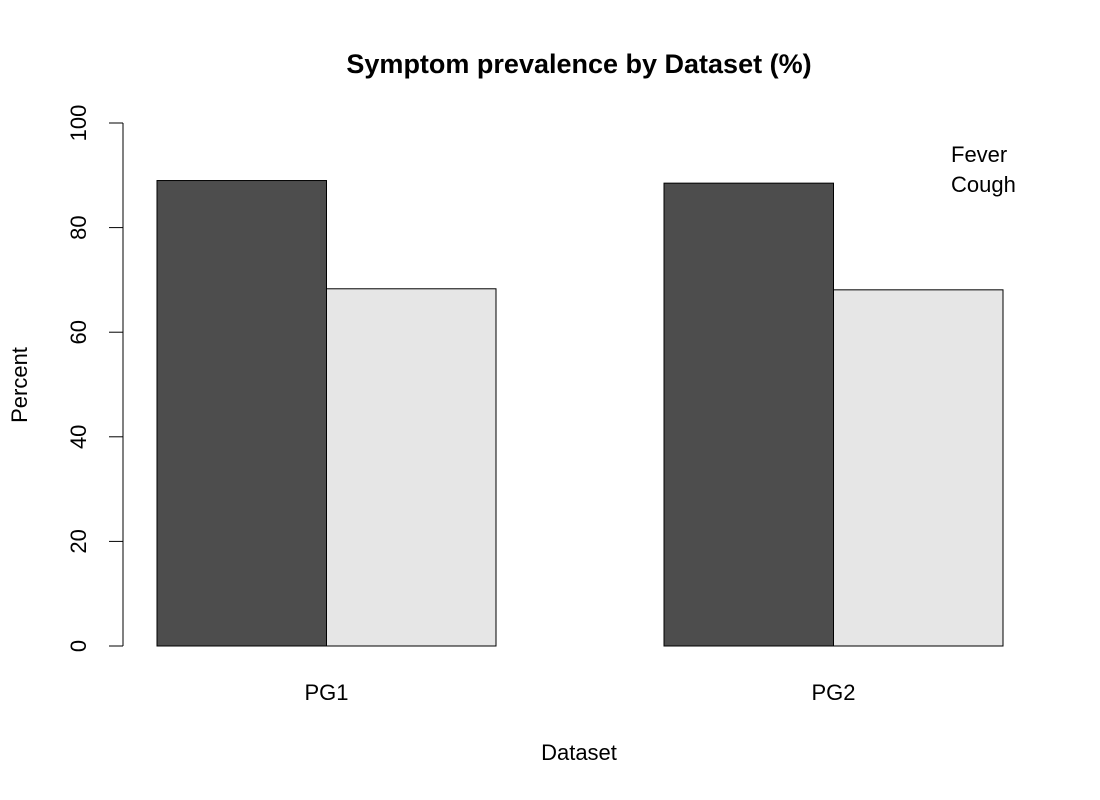 The width and height of the screenshot is (1100, 800). I want to click on category-label: PG2, so click(833, 692).